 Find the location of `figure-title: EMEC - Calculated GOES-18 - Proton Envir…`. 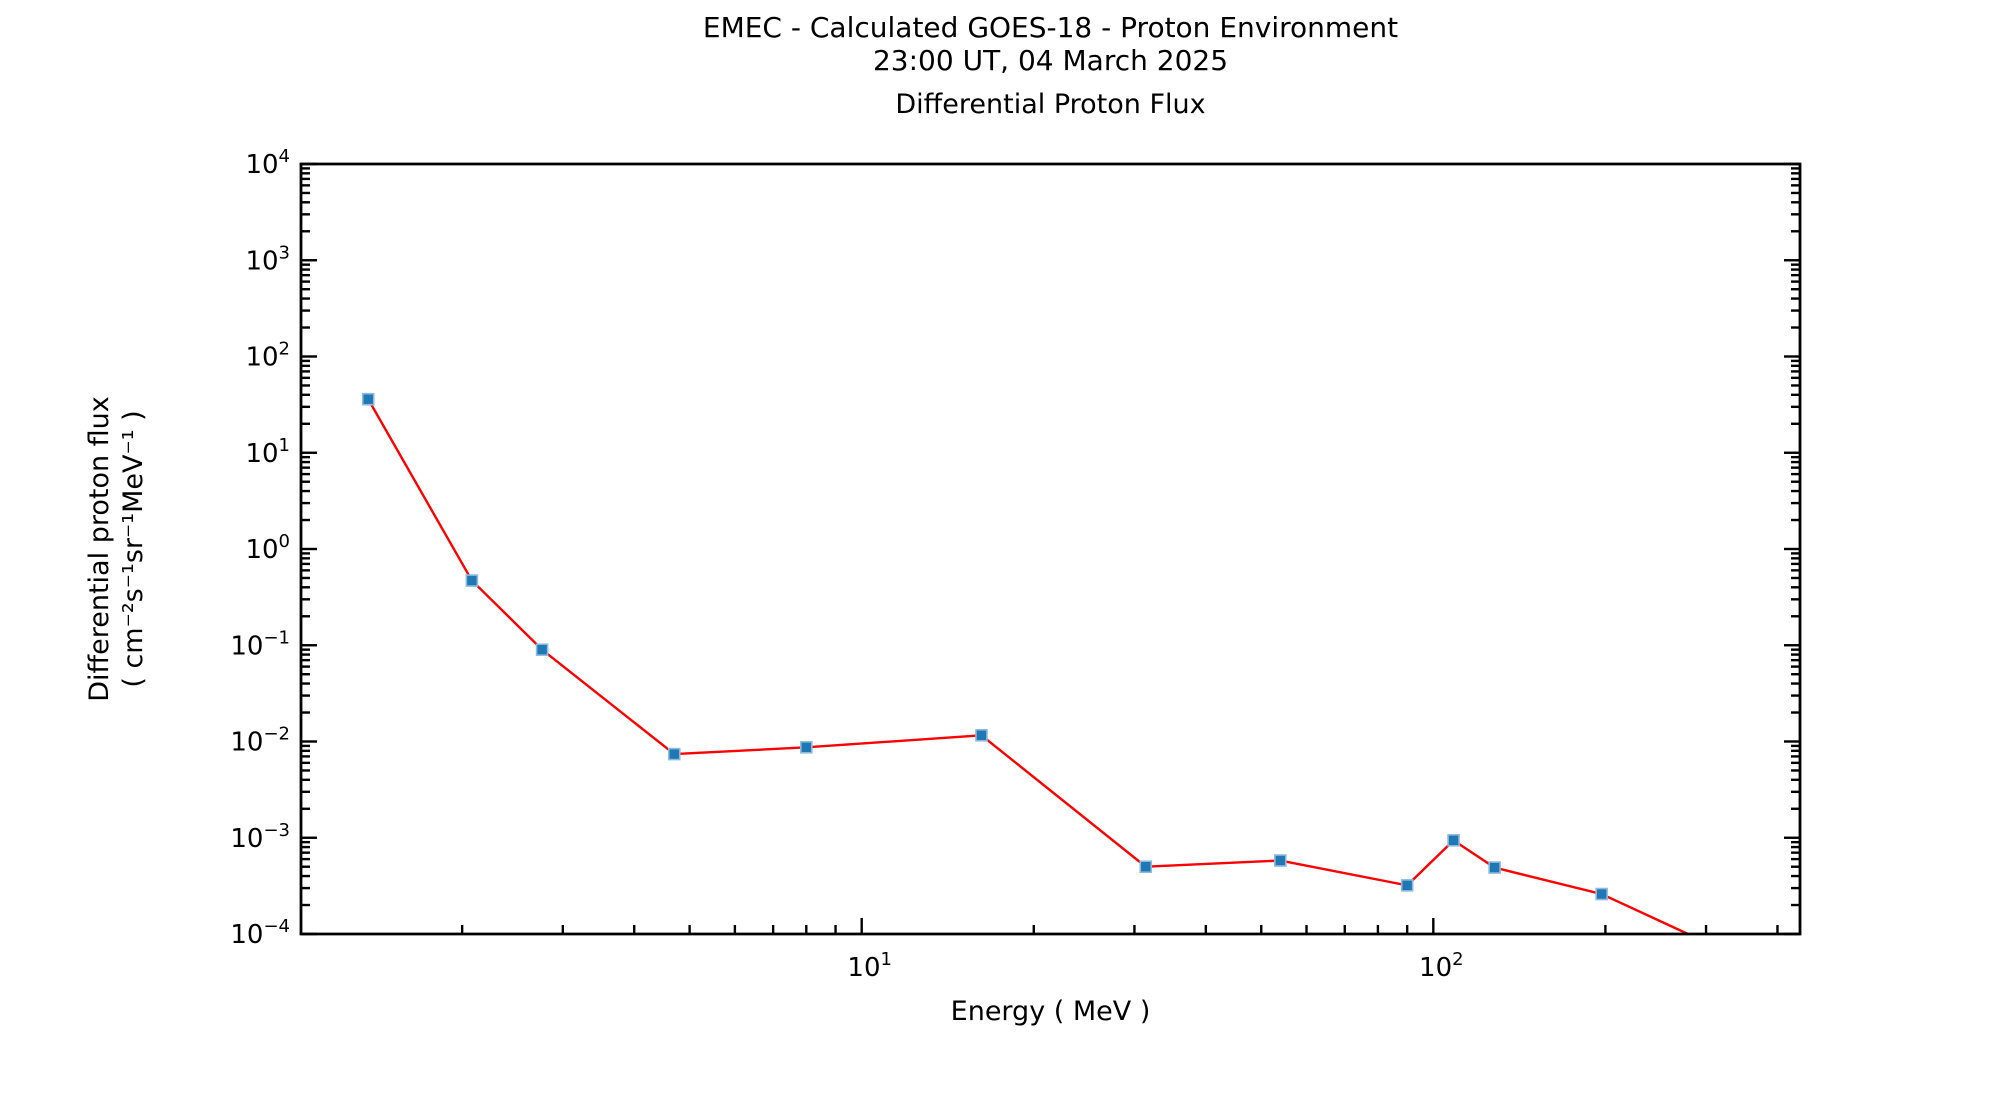

figure-title: EMEC - Calculated GOES-18 - Proton Envir… is located at coordinates (1050, 44).